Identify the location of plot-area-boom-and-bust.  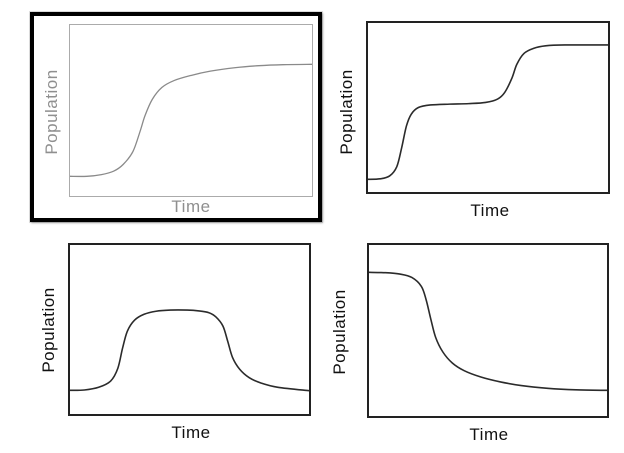
(189, 329).